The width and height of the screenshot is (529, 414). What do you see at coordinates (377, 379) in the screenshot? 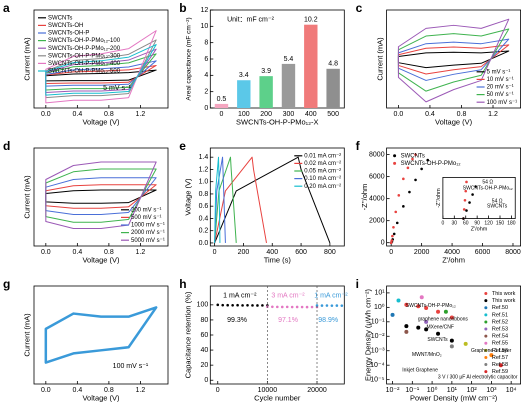
I see `y-tick-label: 10⁻⁵` at bounding box center [377, 379].